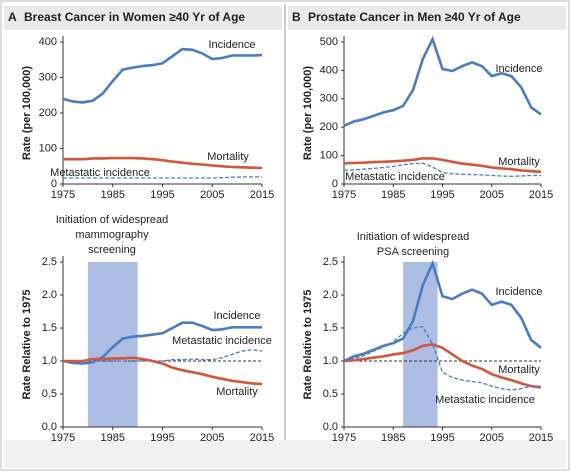 This screenshot has width=570, height=476. What do you see at coordinates (414, 17) in the screenshot?
I see `panel-title: Prostate Cancer in Men ≥40 Yr of Age` at bounding box center [414, 17].